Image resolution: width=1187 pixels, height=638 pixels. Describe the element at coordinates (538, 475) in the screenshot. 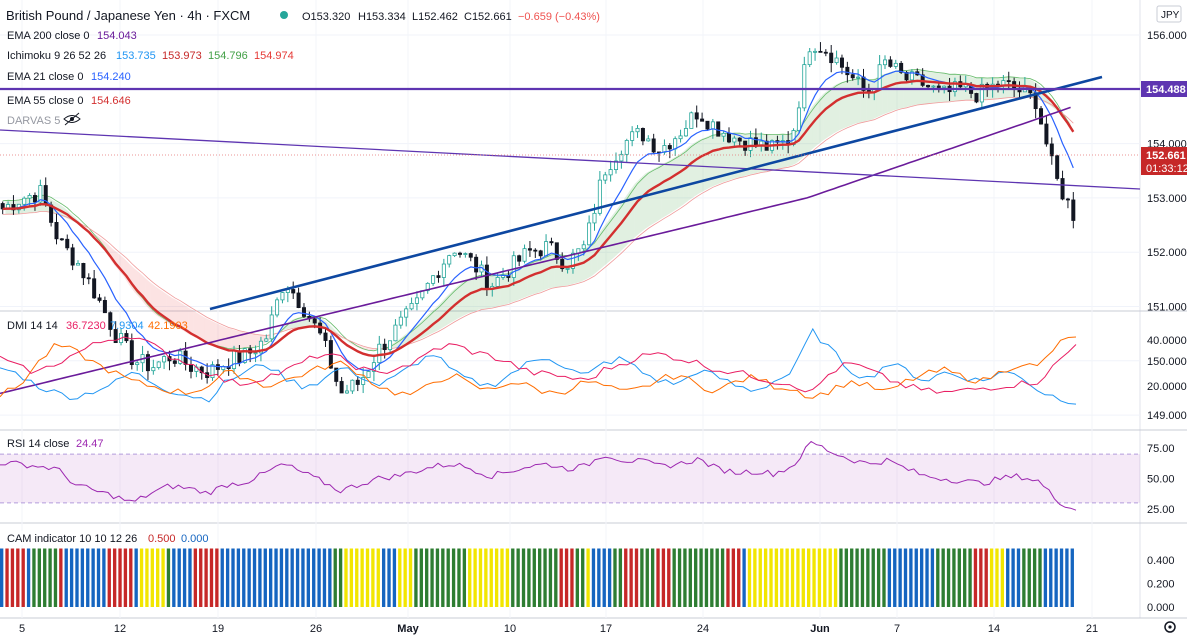

I see `rsi-line` at that location.